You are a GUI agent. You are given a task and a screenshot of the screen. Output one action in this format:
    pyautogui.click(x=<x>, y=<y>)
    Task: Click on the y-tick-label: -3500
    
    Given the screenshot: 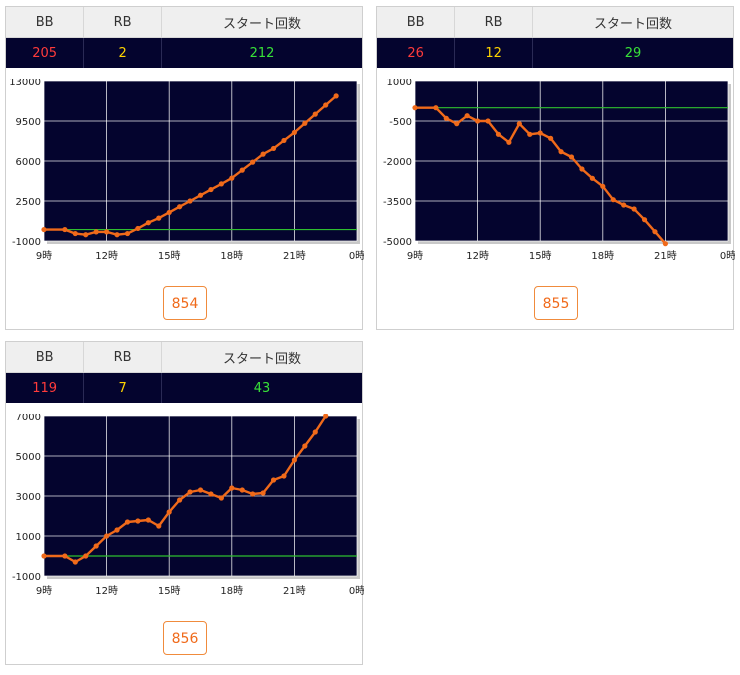 What is the action you would take?
    pyautogui.click(x=397, y=202)
    